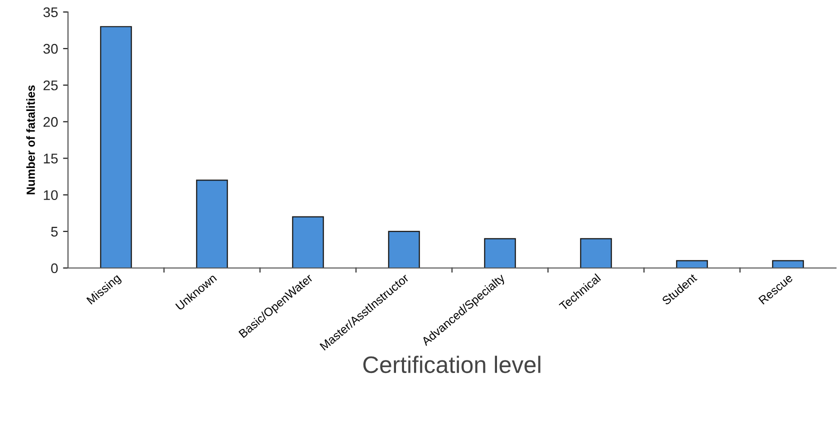  Describe the element at coordinates (51, 195) in the screenshot. I see `y-tick-label: 10` at that location.